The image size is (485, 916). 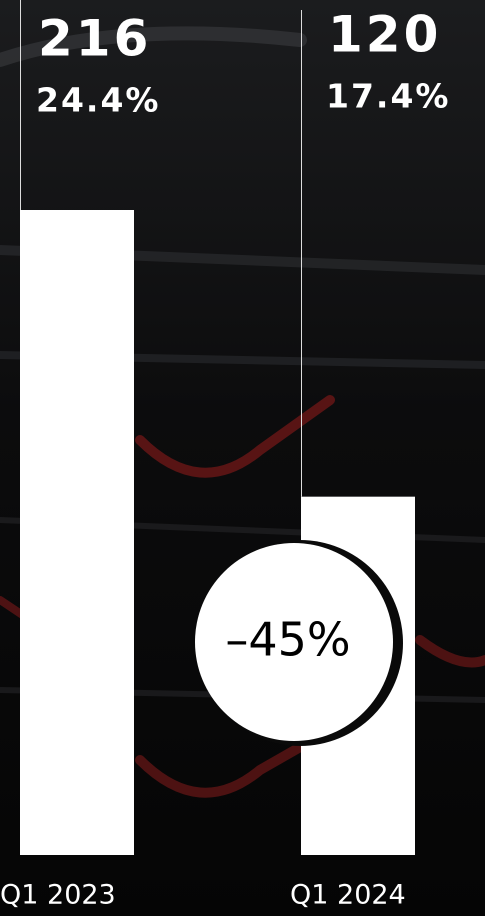 I want to click on value-label: 216, so click(x=94, y=39).